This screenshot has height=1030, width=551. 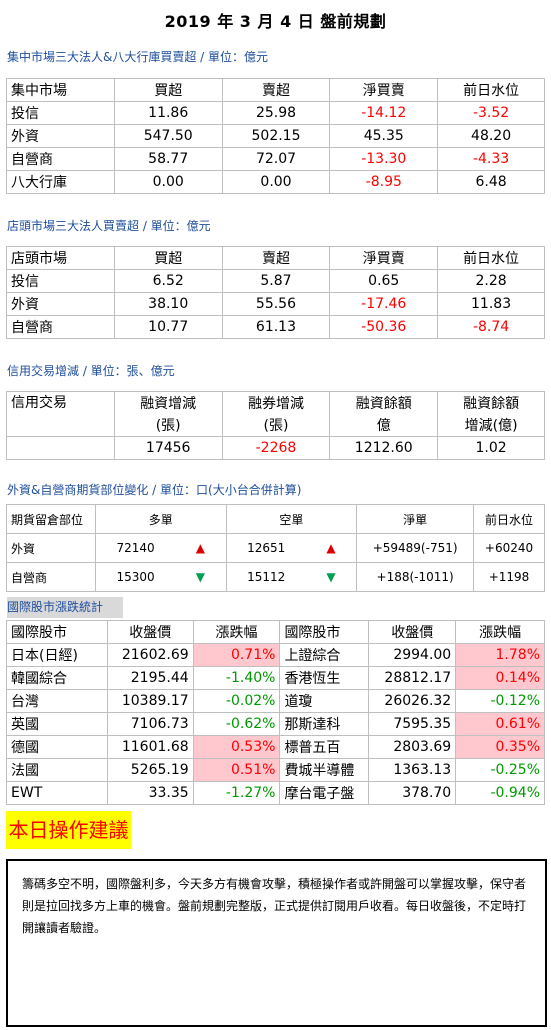 I want to click on table-row: 英國 7106.73 -0.62% 那斯達科 7595.35 0.61%, so click(x=275, y=724).